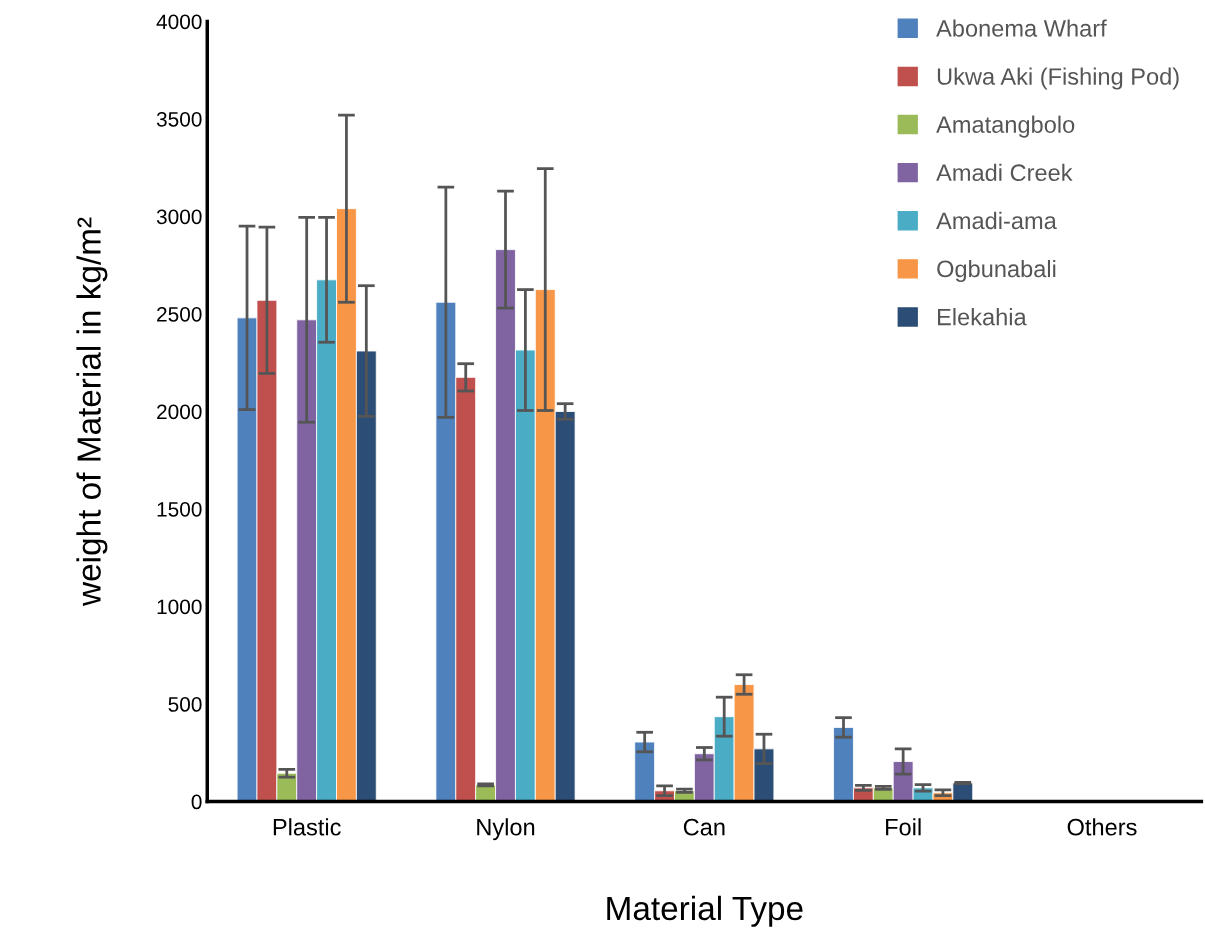  I want to click on legend-label: Amadi-ama, so click(996, 220).